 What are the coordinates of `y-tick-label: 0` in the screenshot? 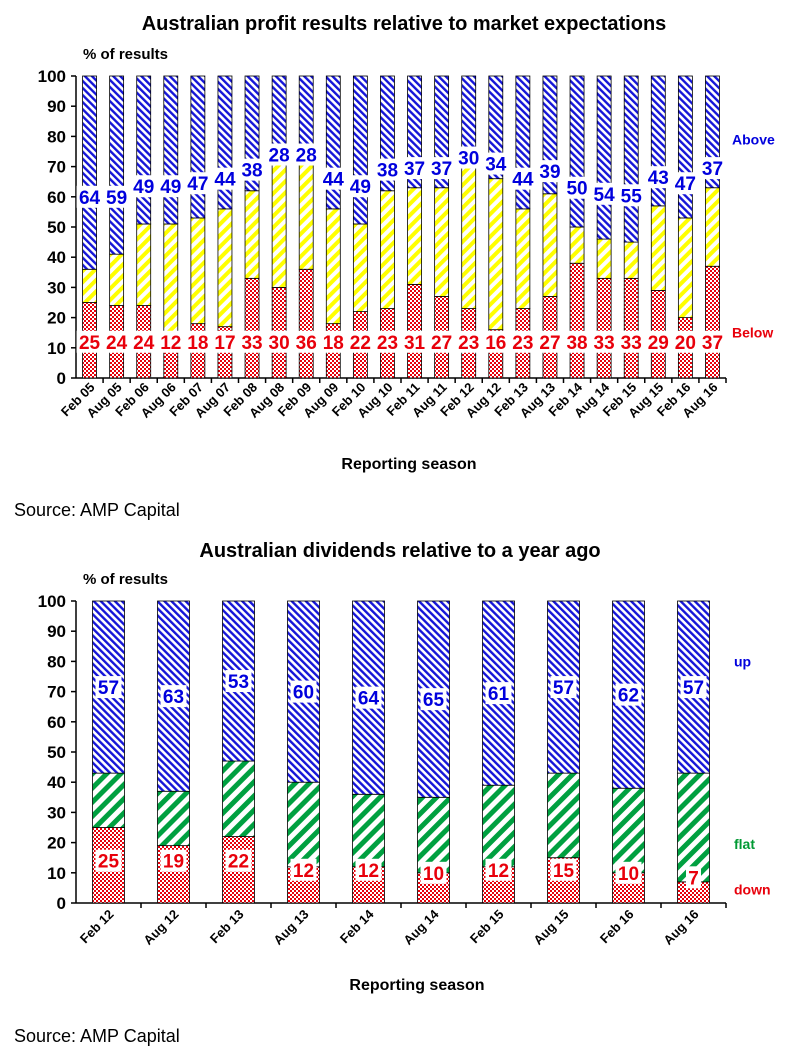 It's located at (61, 903).